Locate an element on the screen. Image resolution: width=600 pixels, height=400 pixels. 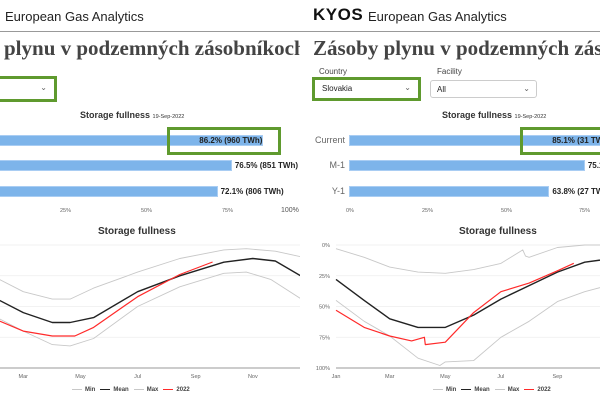
y-tick: 0% is located at coordinates (326, 246).